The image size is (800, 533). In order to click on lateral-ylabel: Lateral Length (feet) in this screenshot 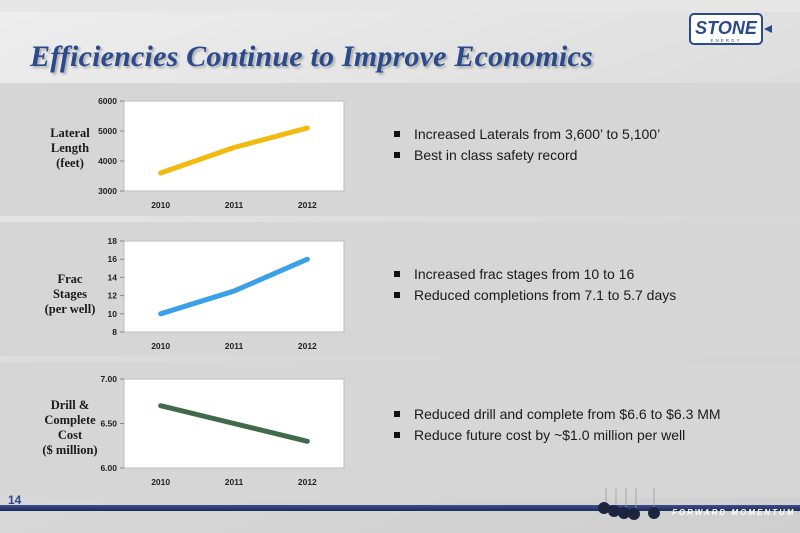, I will do `click(70, 148)`.